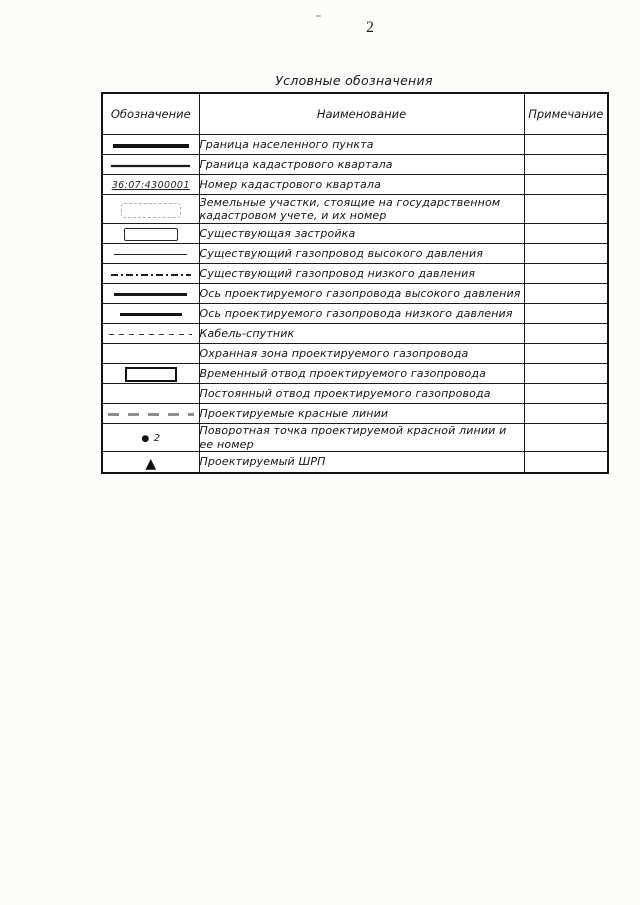  I want to click on table-row: Граница кадастрового квартала, so click(355, 164).